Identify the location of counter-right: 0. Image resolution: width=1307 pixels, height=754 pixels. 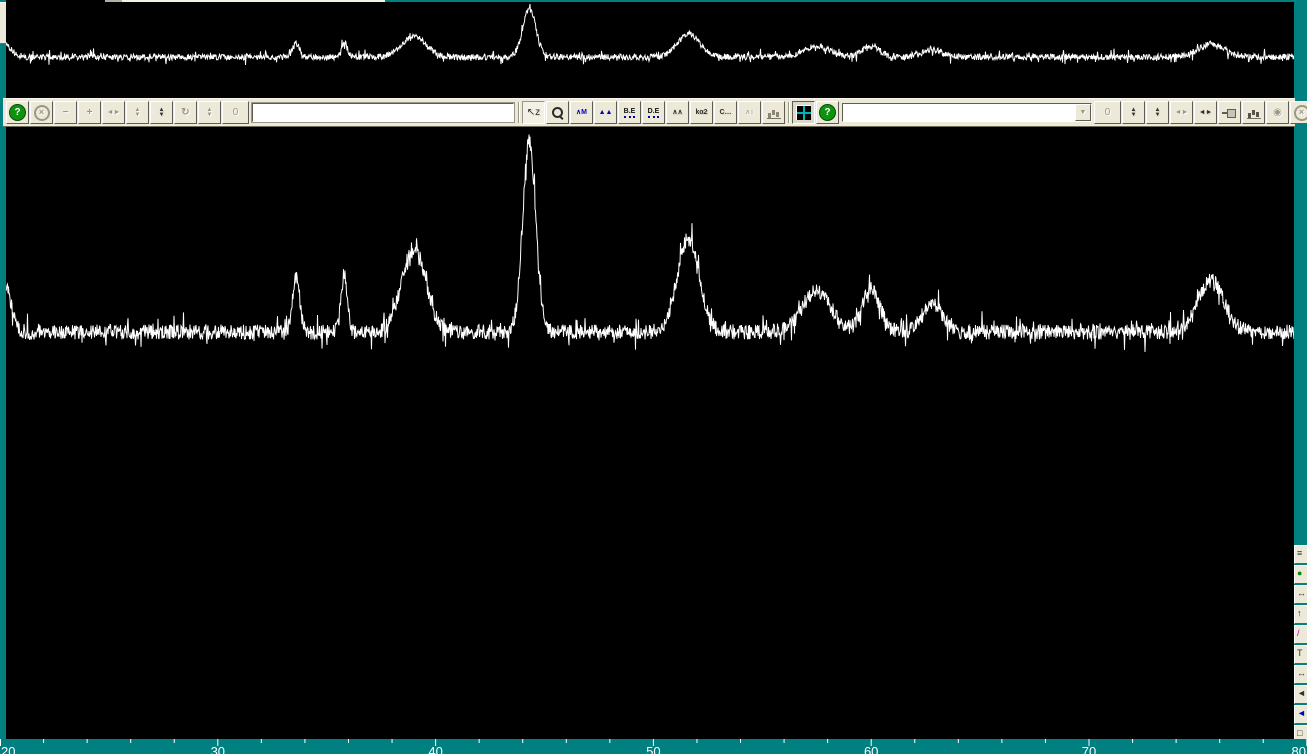
(1107, 112).